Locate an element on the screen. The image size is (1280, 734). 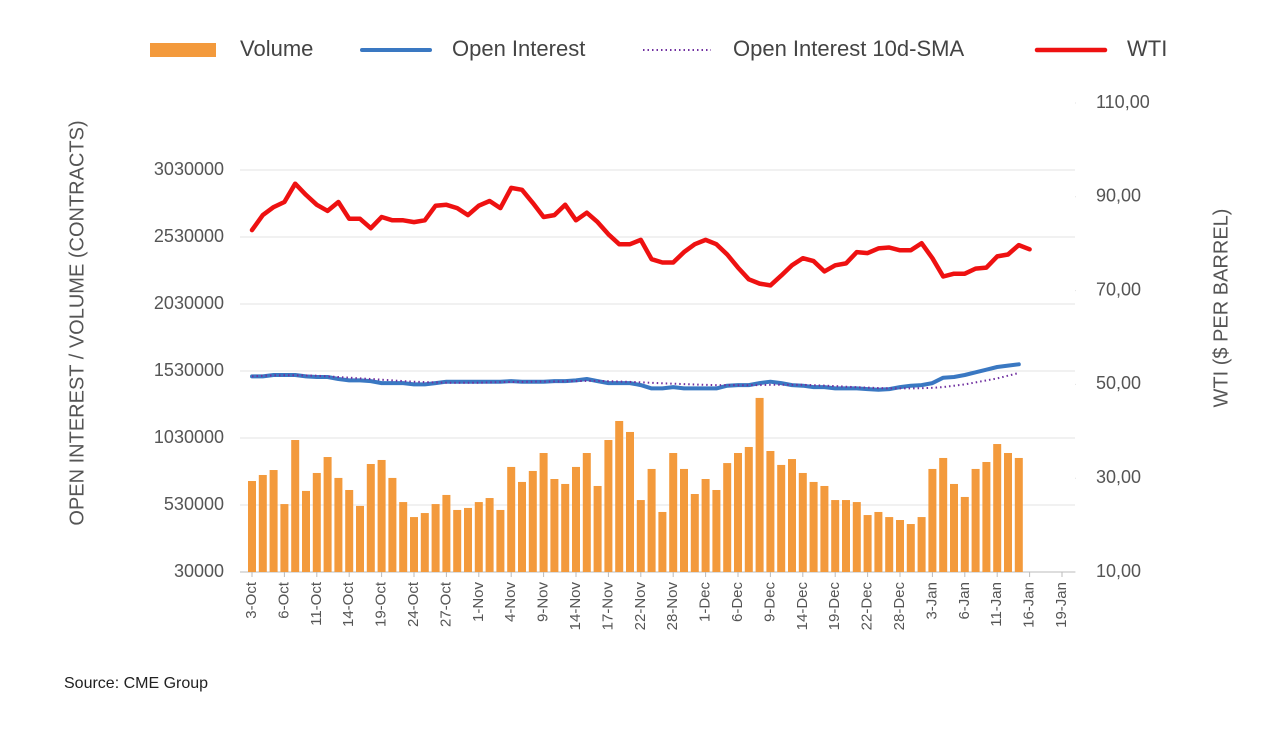
y2-tick-label: 70,00 is located at coordinates (1118, 289).